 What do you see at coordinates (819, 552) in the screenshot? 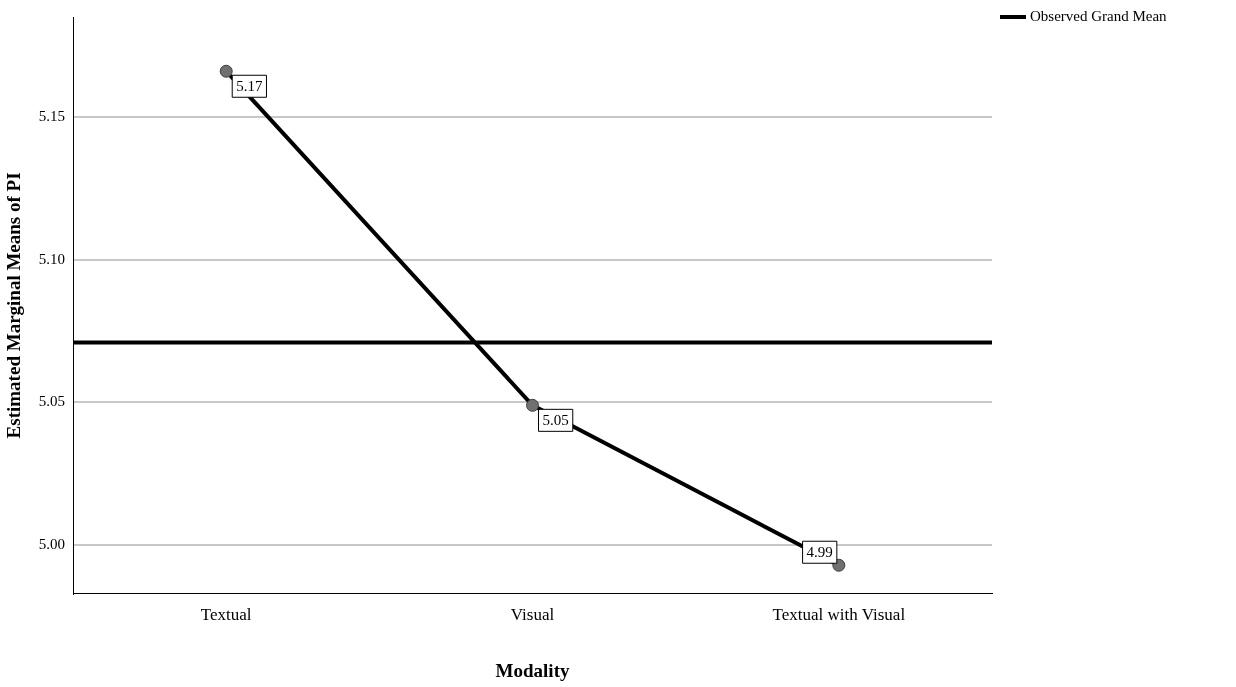
I see `data-label: 4.99` at bounding box center [819, 552].